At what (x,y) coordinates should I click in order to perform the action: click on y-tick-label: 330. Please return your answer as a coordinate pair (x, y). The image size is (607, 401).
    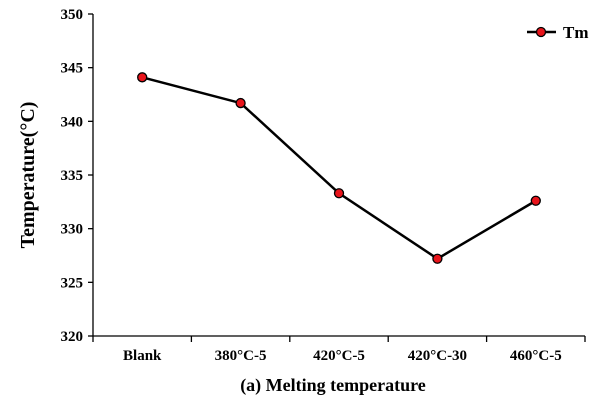
    Looking at the image, I should click on (72, 230).